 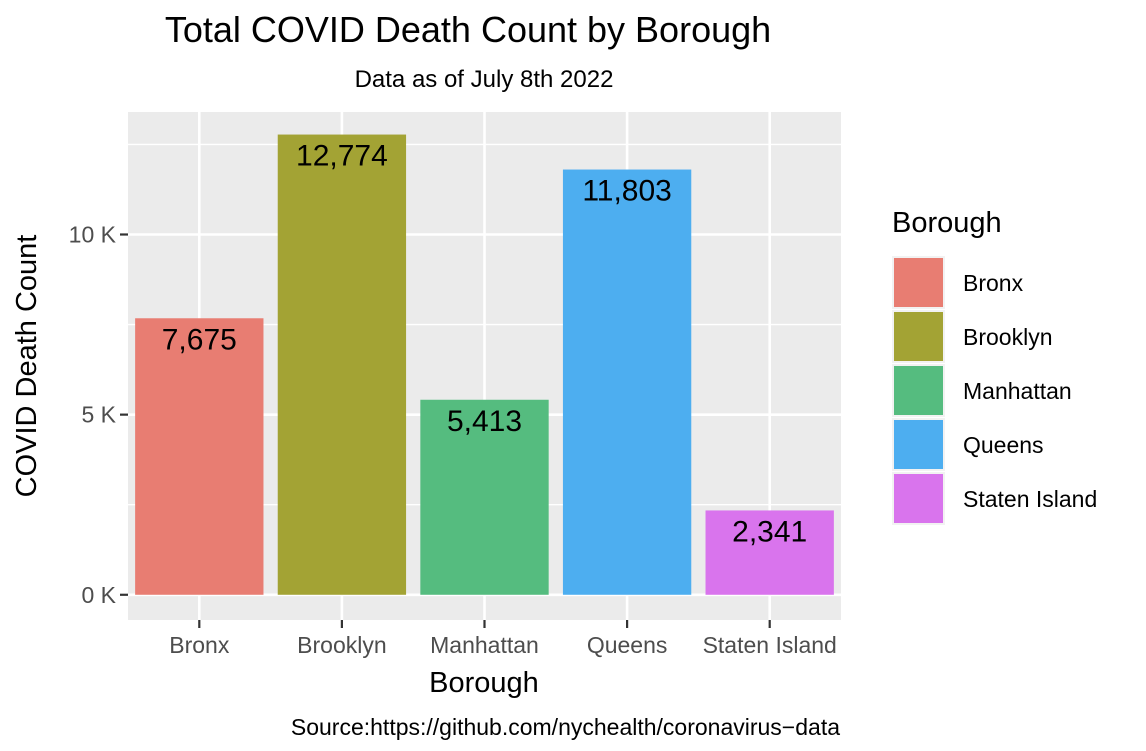 What do you see at coordinates (98, 595) in the screenshot?
I see `y-tick-label: 0 K` at bounding box center [98, 595].